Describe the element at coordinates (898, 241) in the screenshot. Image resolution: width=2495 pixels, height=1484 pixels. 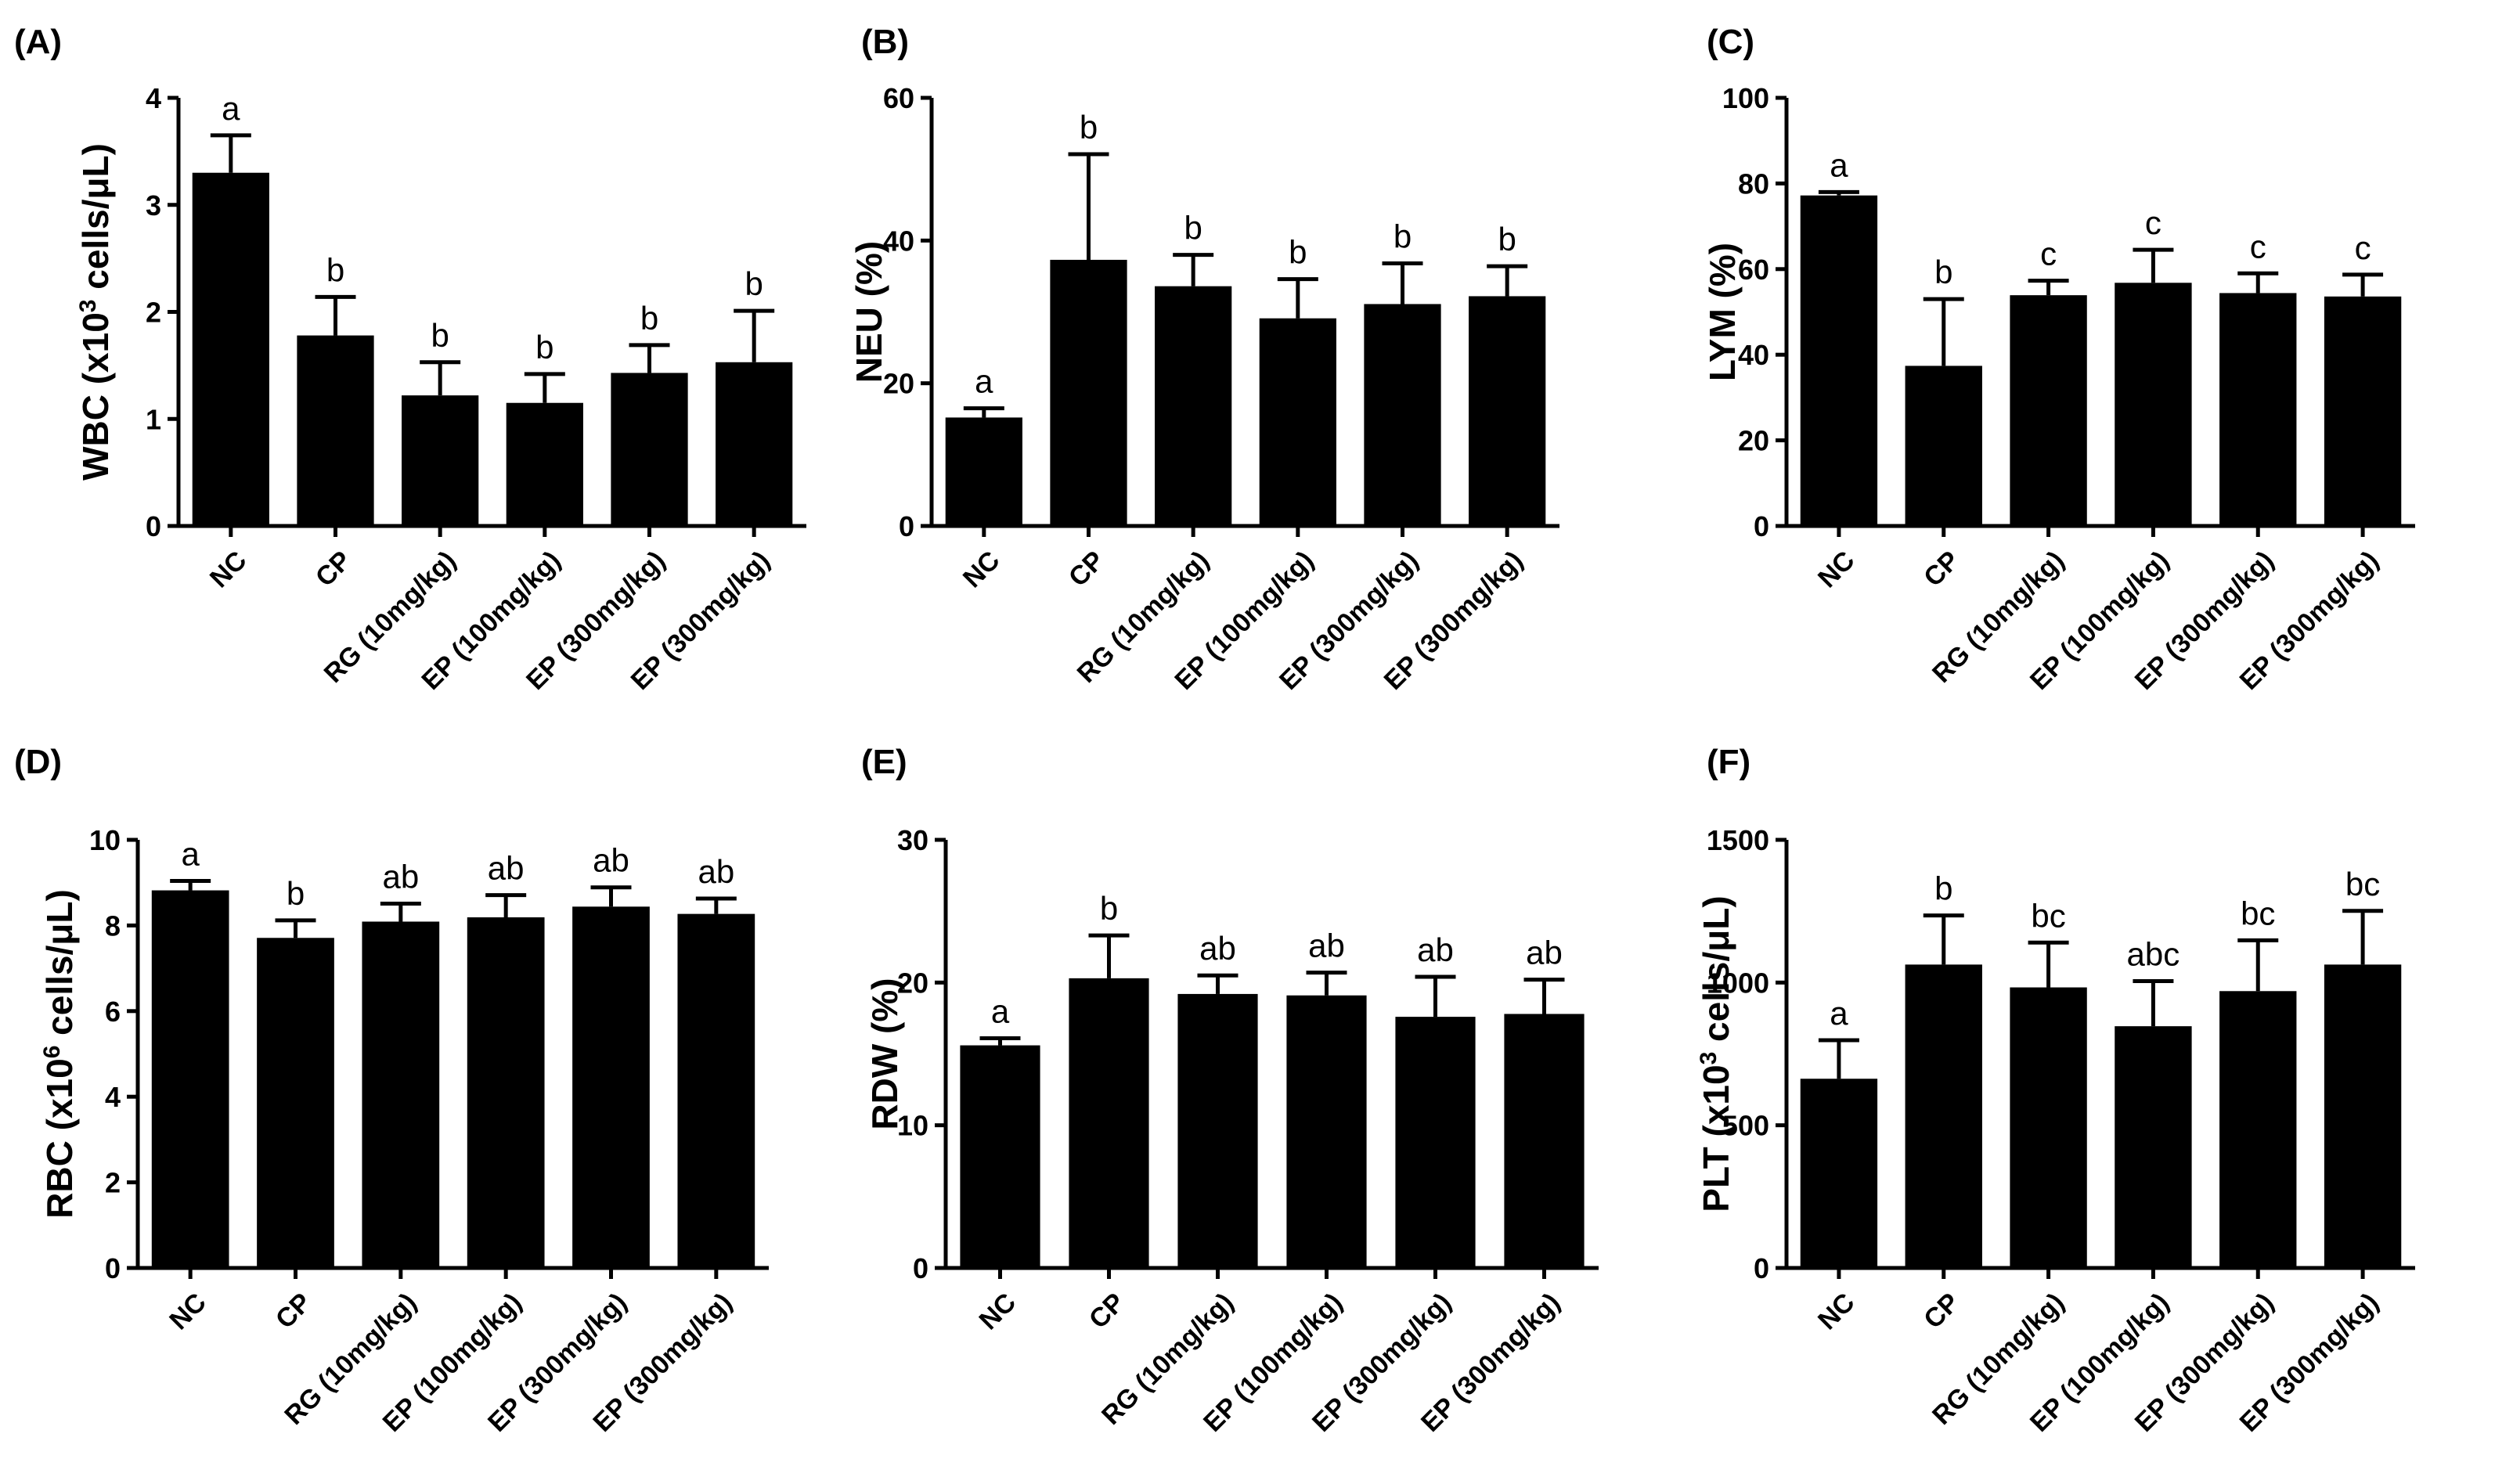
I see `y-tick-label: 40` at that location.